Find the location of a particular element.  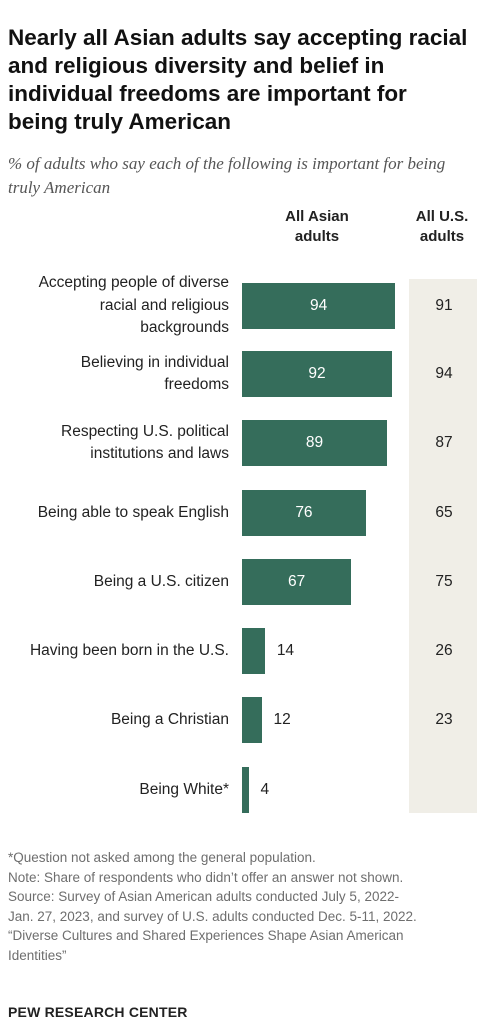

bar-value-label: 89 is located at coordinates (314, 442).